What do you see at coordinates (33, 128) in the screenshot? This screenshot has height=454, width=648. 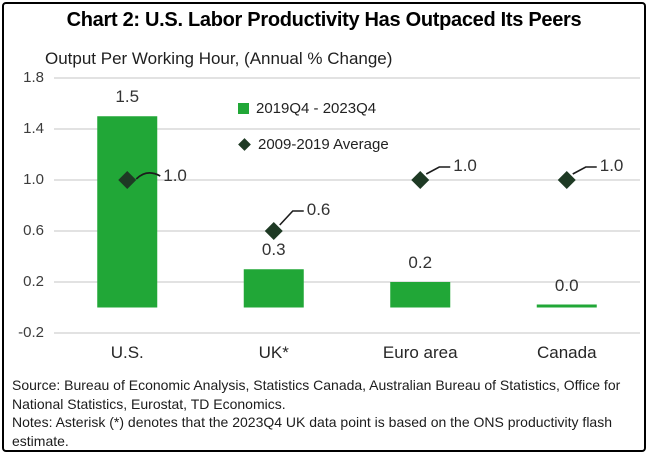 I see `y-axis-tick-label: 1.4` at bounding box center [33, 128].